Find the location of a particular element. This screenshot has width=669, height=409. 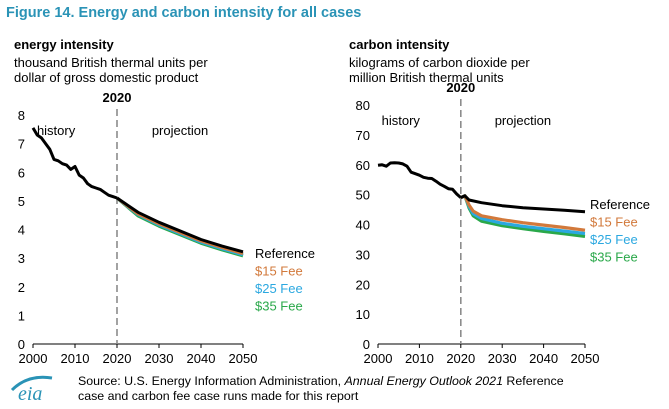

eia-logo-arc is located at coordinates (31, 383).